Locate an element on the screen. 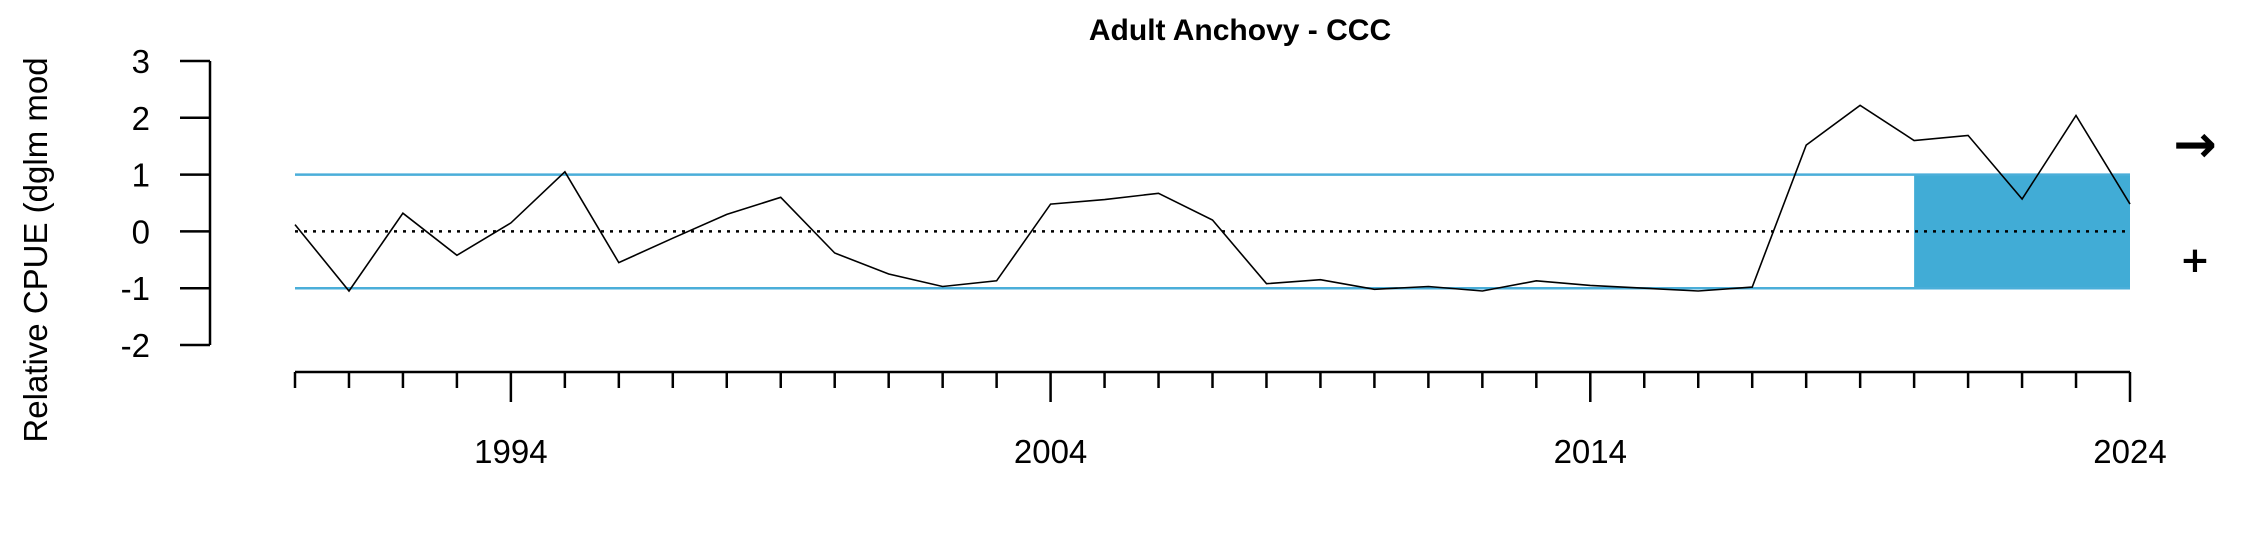 The height and width of the screenshot is (540, 2250). y-tick-label: 3 is located at coordinates (141, 61).